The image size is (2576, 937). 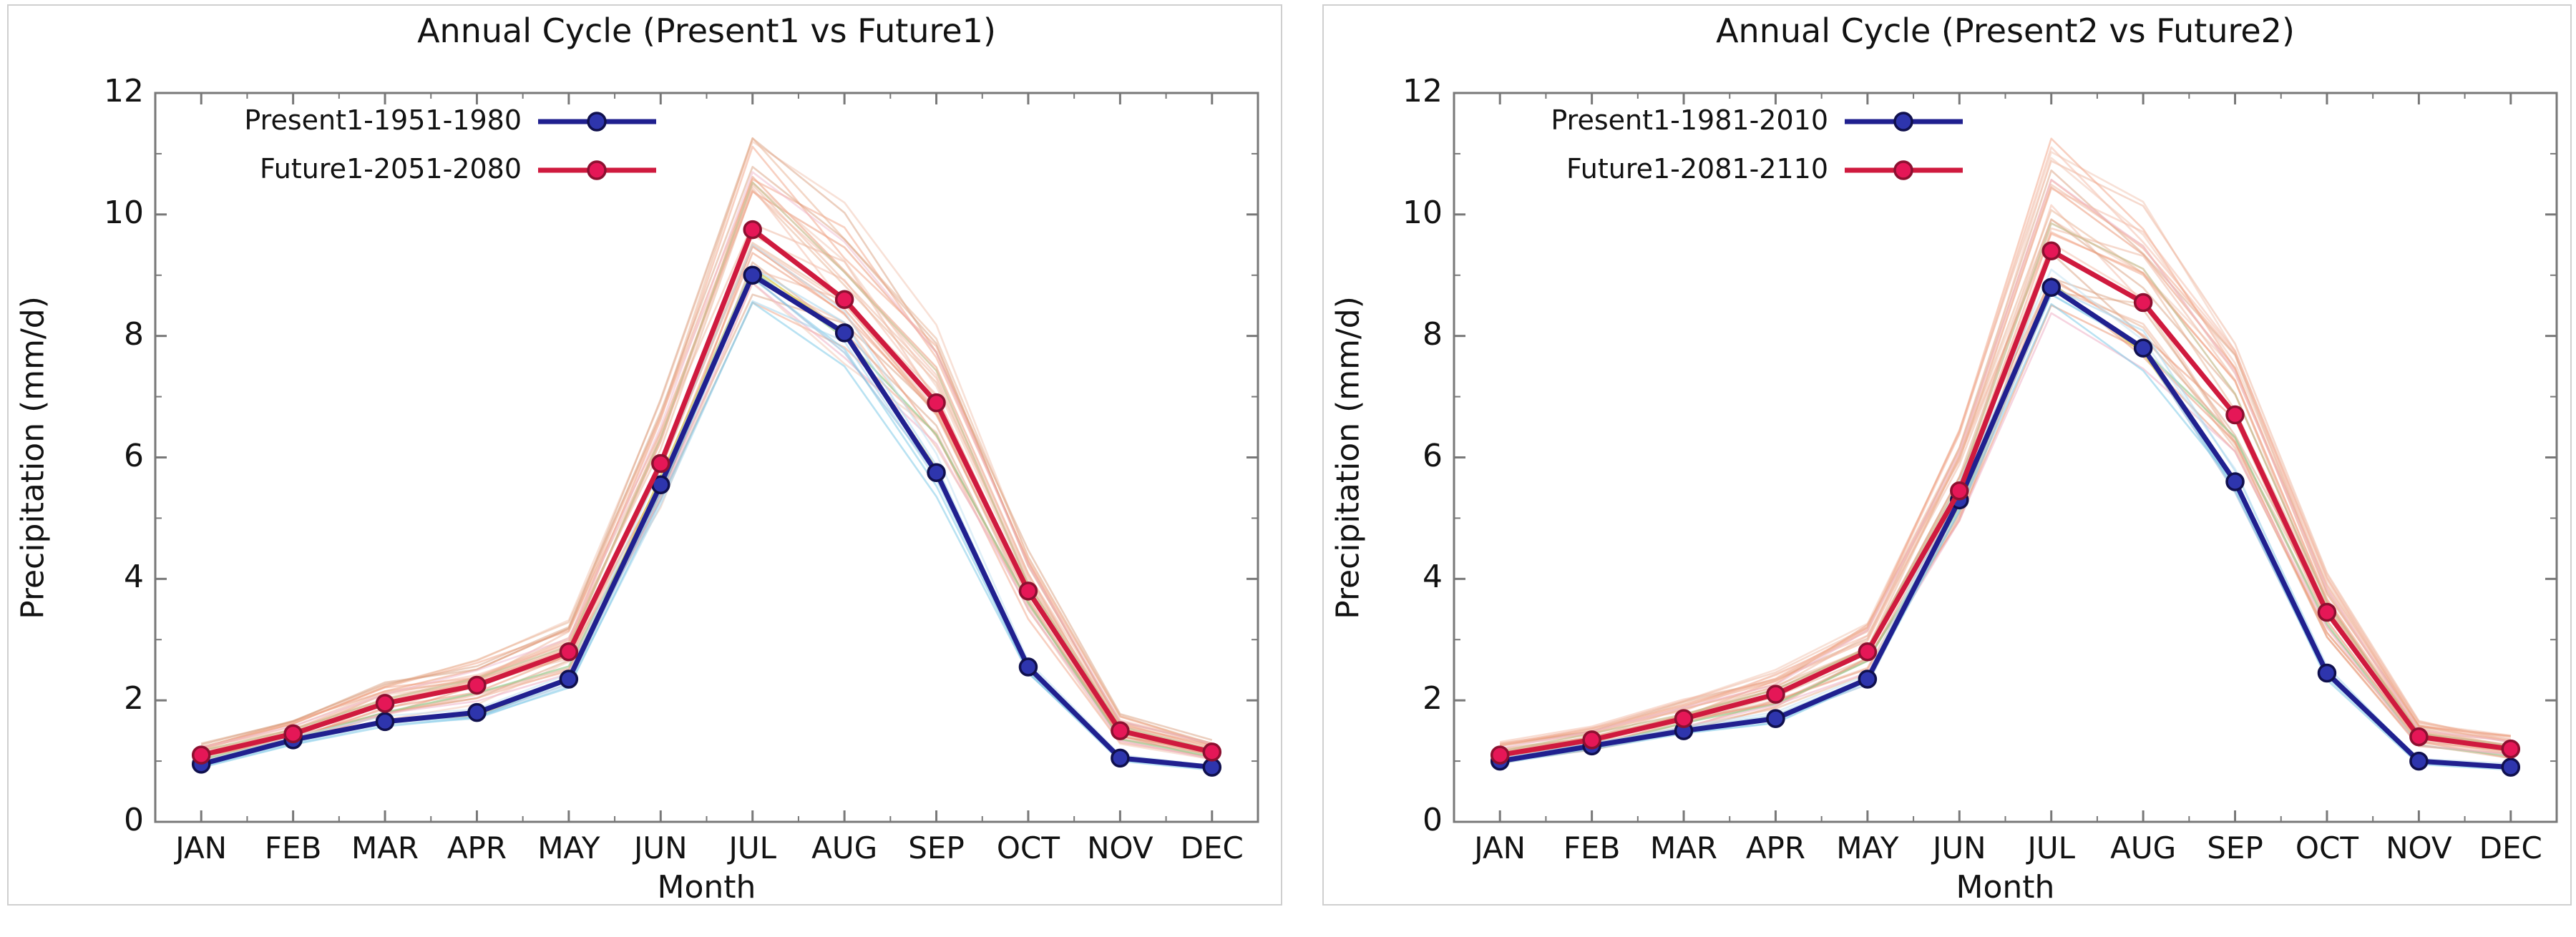 I want to click on y-tick-label: 0, so click(x=134, y=820).